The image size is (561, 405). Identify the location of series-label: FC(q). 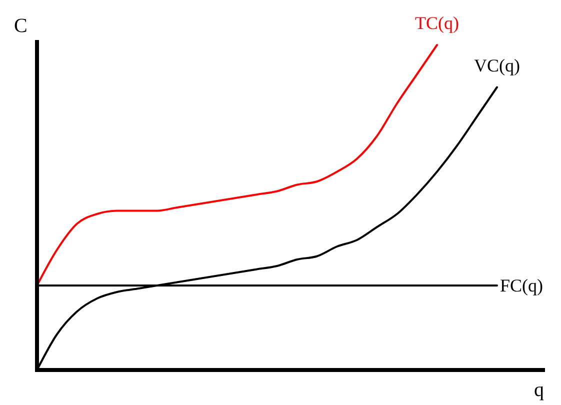
(522, 286).